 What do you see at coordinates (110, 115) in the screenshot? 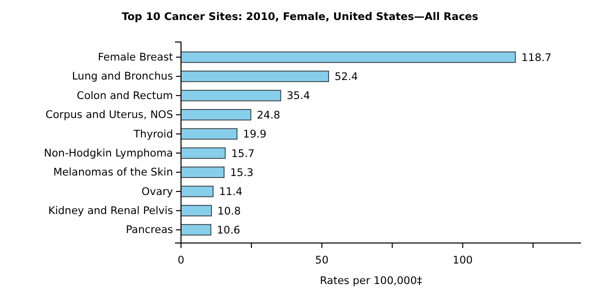
I see `y-tick-label: Corpus and Uterus, NOS` at bounding box center [110, 115].